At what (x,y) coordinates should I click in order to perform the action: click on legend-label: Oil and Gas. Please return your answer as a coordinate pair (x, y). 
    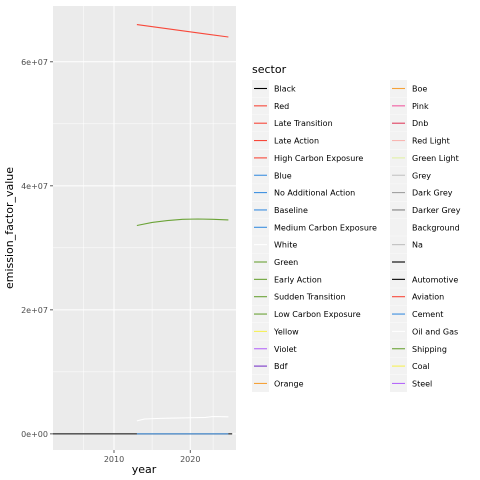
    Looking at the image, I should click on (435, 331).